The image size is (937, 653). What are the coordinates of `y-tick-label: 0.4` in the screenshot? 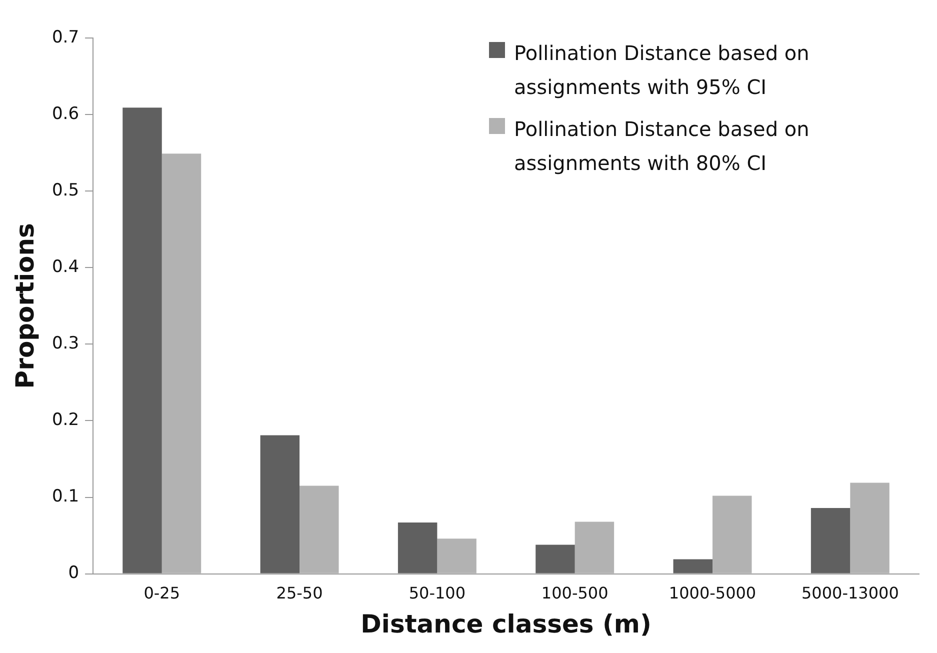 It's located at (66, 267).